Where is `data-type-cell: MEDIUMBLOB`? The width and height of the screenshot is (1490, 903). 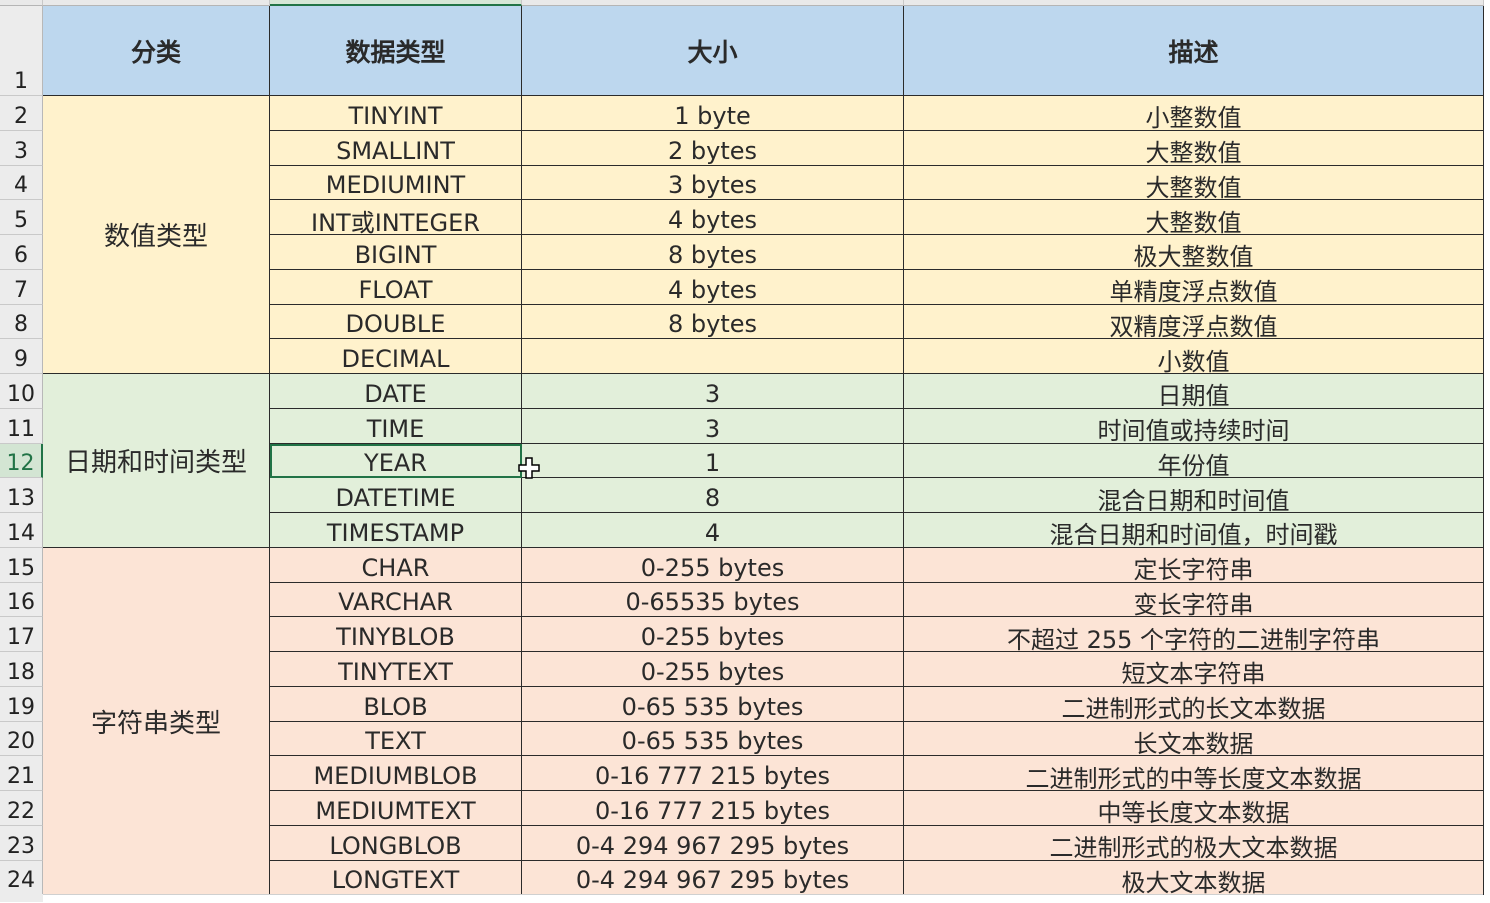 data-type-cell: MEDIUMBLOB is located at coordinates (396, 773).